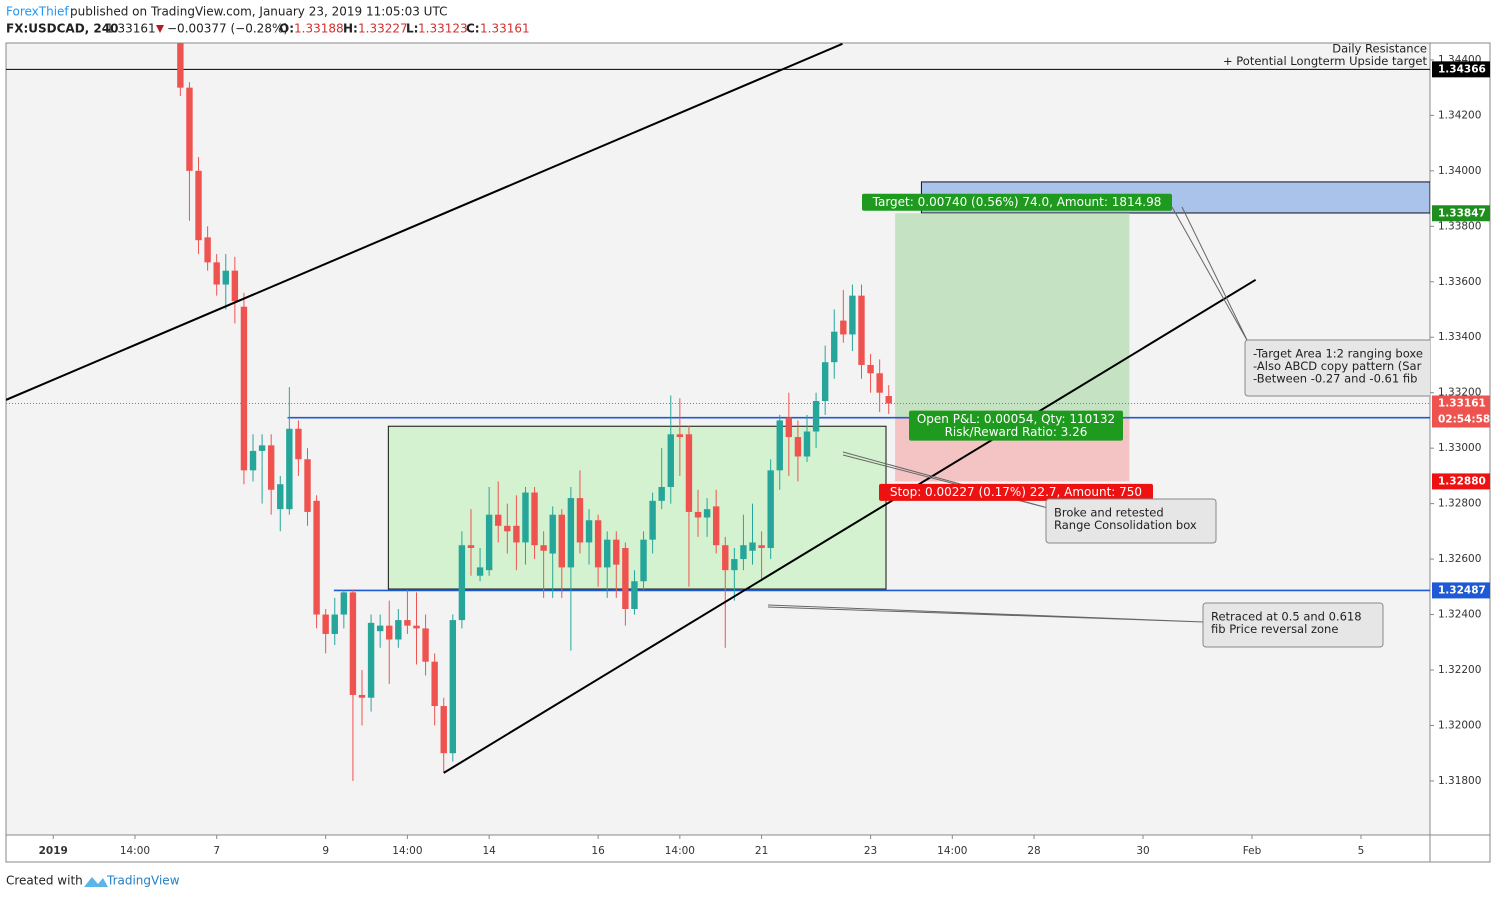  I want to click on pnl-label: Open P&L: 0.00054, Qty: 110132, so click(1016, 419).